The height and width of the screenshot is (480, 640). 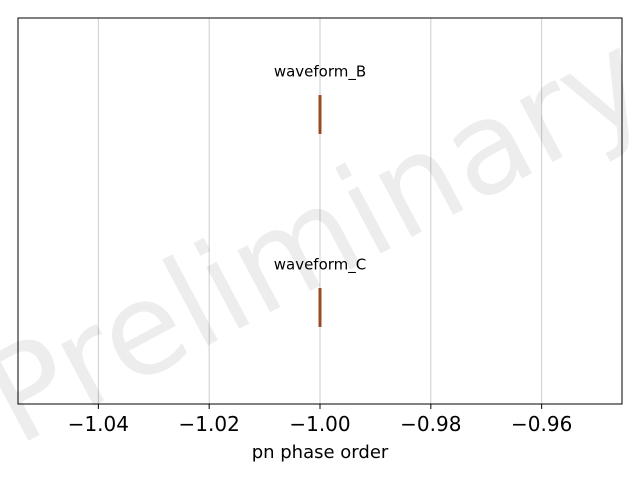 What do you see at coordinates (320, 265) in the screenshot?
I see `series-label: waveform_C` at bounding box center [320, 265].